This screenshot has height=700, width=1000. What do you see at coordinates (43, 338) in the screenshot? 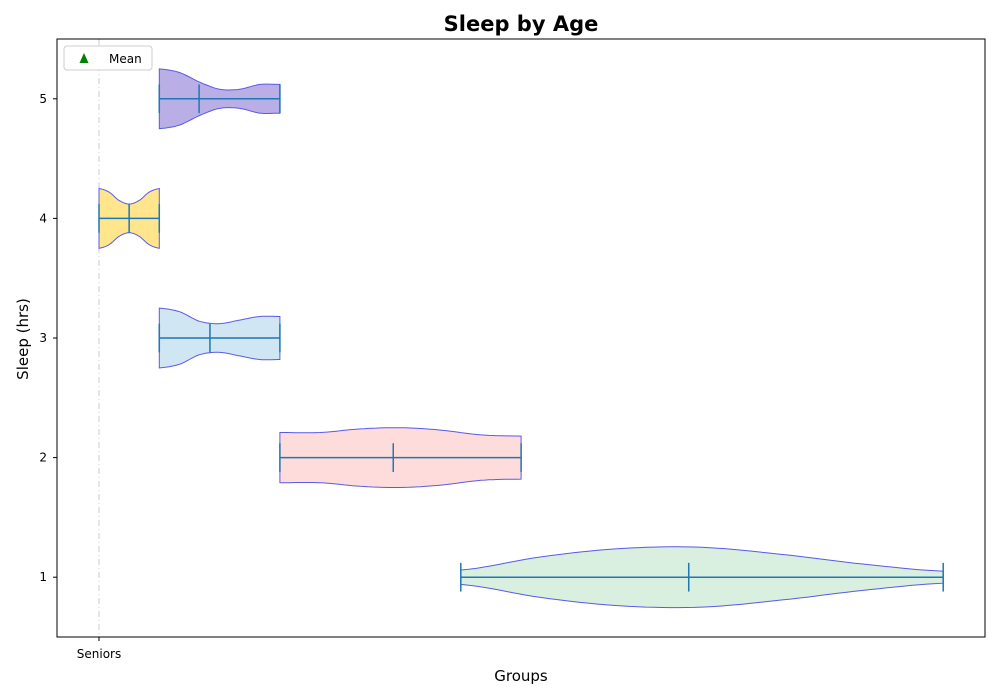
I see `y-tick-label: 3` at bounding box center [43, 338].